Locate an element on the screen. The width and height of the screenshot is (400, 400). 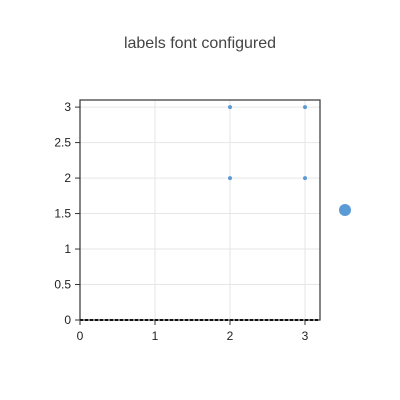
y-tick-label: 3 is located at coordinates (67, 107).